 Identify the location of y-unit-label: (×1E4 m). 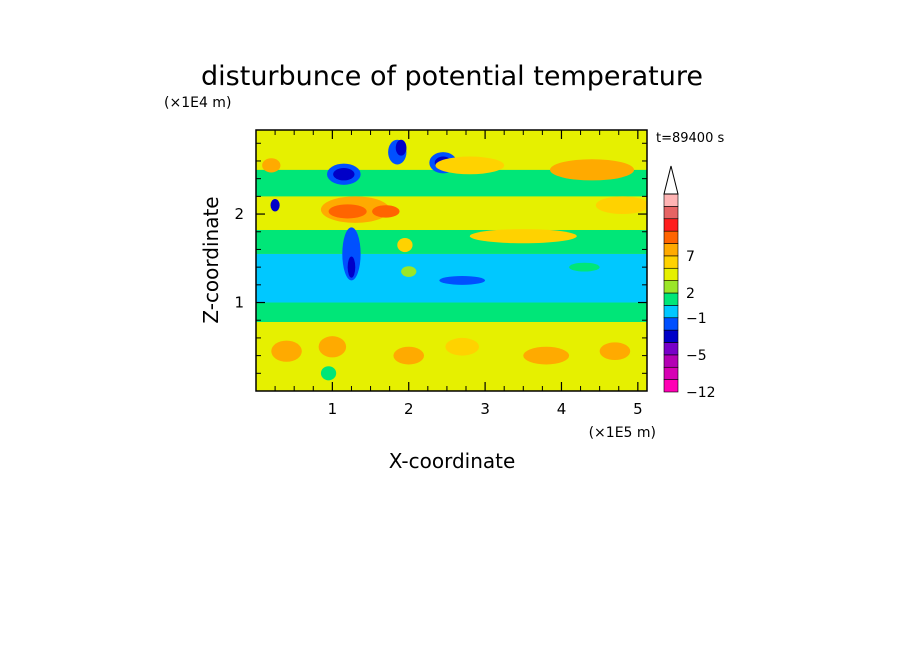
(197, 103).